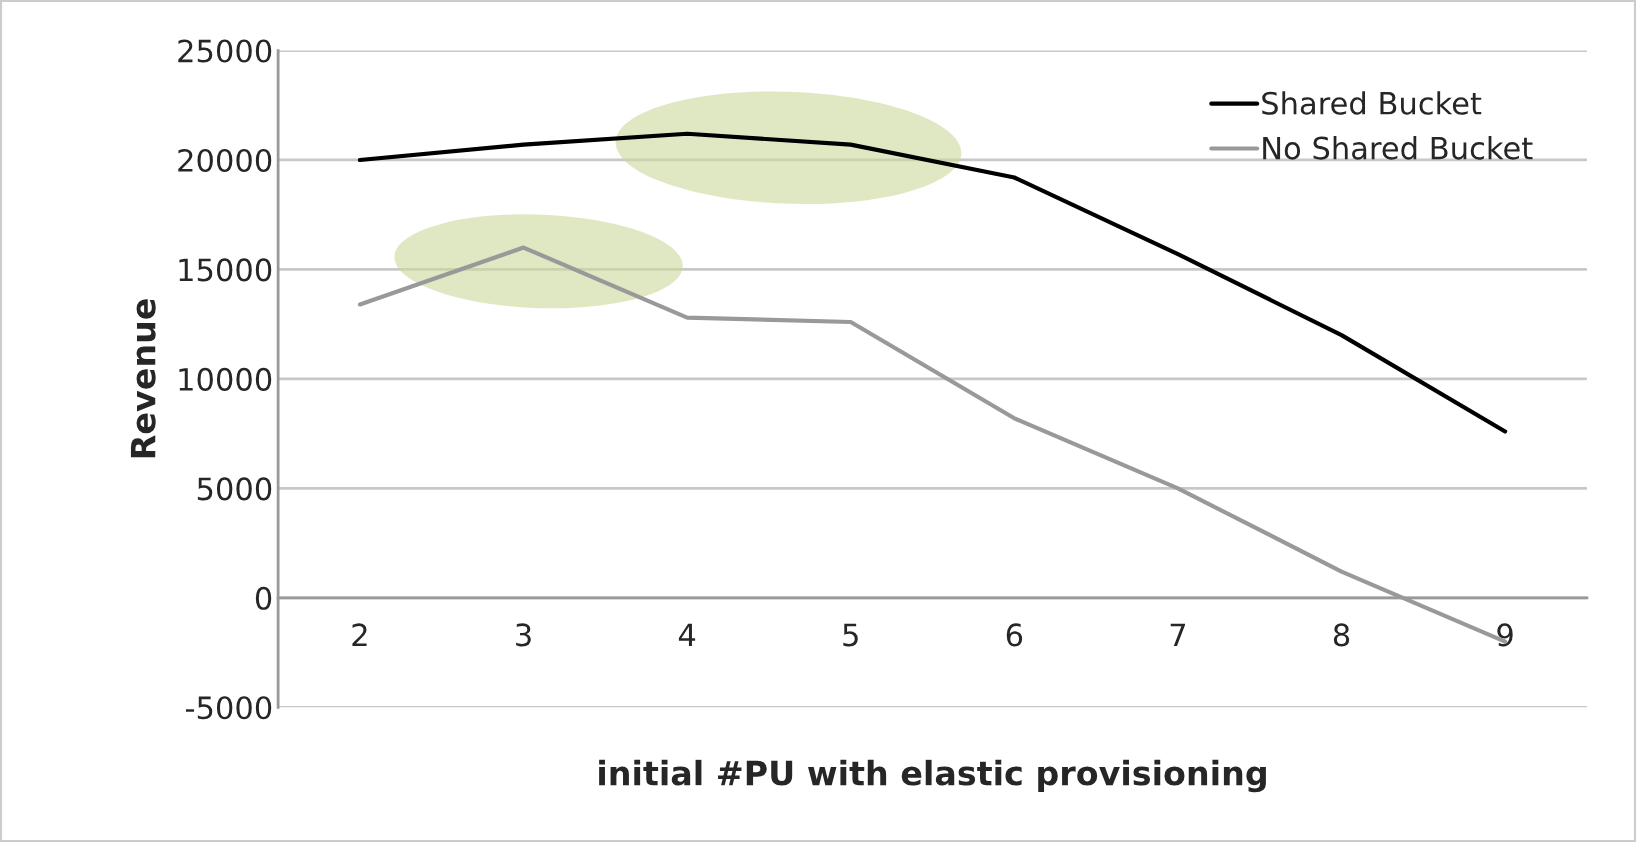 The image size is (1636, 842). Describe the element at coordinates (225, 160) in the screenshot. I see `y-tick-label: 20000` at that location.